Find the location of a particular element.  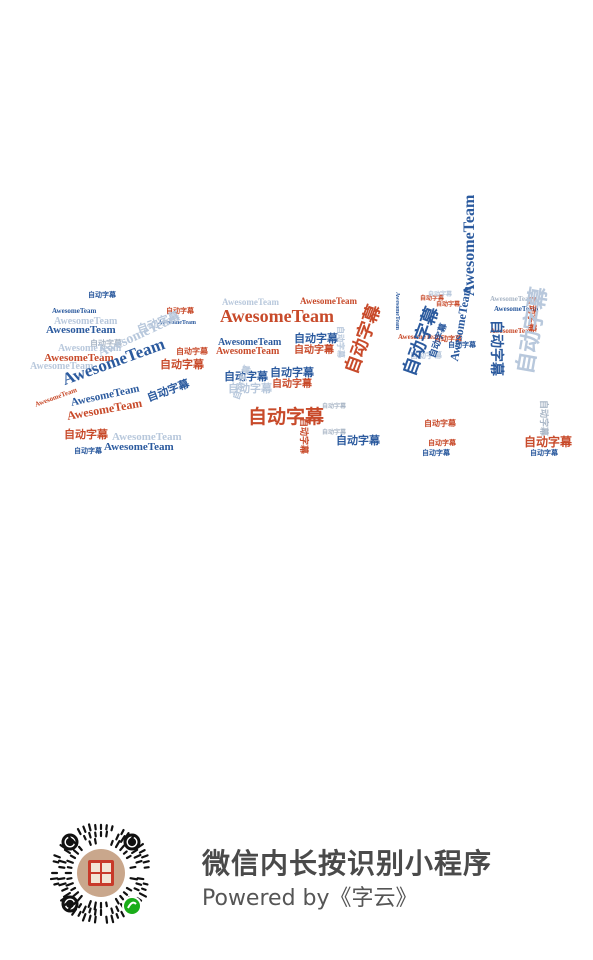

scan-instruction: 微信内长按识别小程序 is located at coordinates (347, 863).